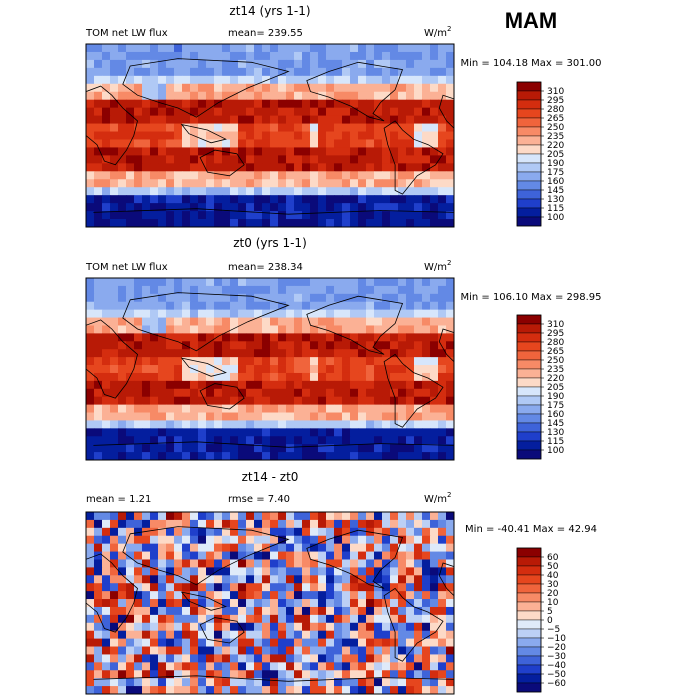 Image resolution: width=700 pixels, height=700 pixels. Describe the element at coordinates (555, 433) in the screenshot. I see `colorbar-label: 130` at that location.